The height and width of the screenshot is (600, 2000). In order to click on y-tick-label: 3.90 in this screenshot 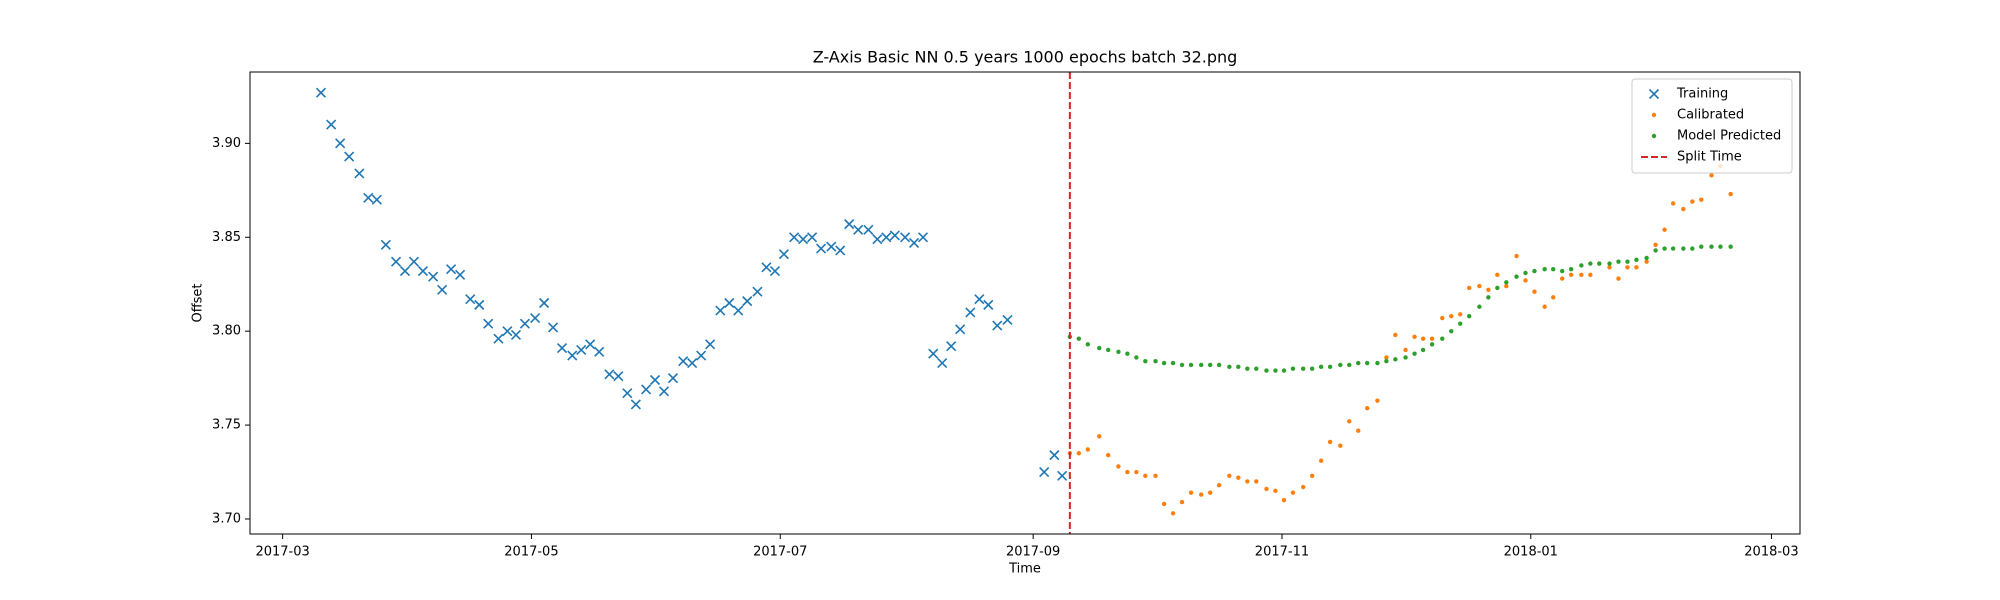, I will do `click(226, 143)`.